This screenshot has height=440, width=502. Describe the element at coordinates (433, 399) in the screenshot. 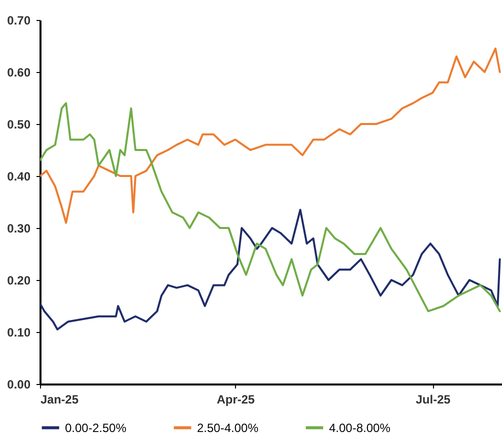

I see `x-tick-label: Jul-25` at that location.